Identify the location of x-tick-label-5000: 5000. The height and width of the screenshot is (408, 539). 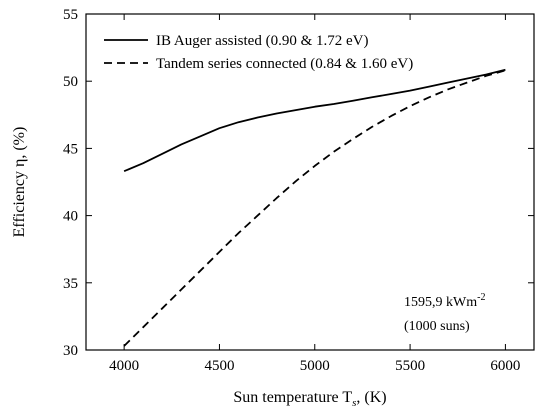
(315, 366).